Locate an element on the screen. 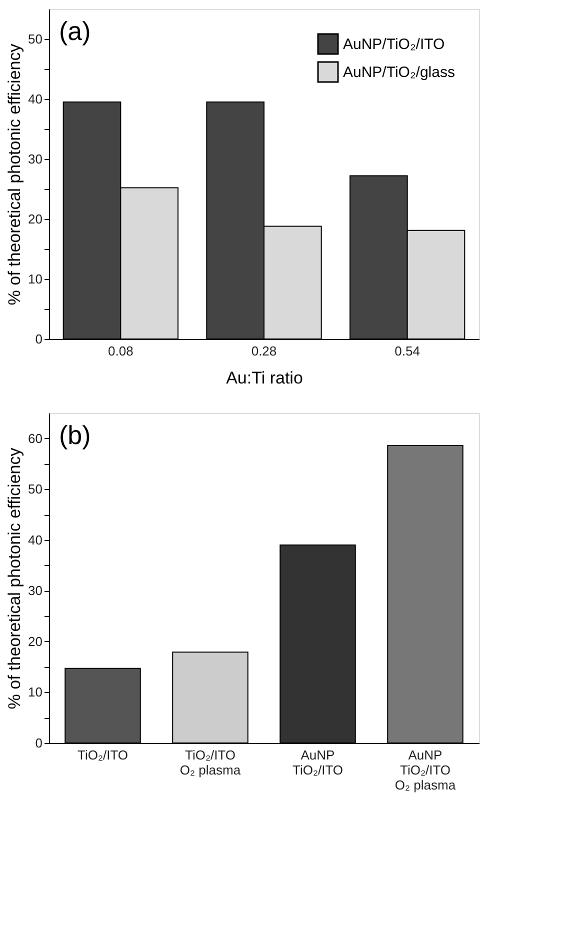 The image size is (582, 938). x-tick-label: 0.28 is located at coordinates (264, 351).